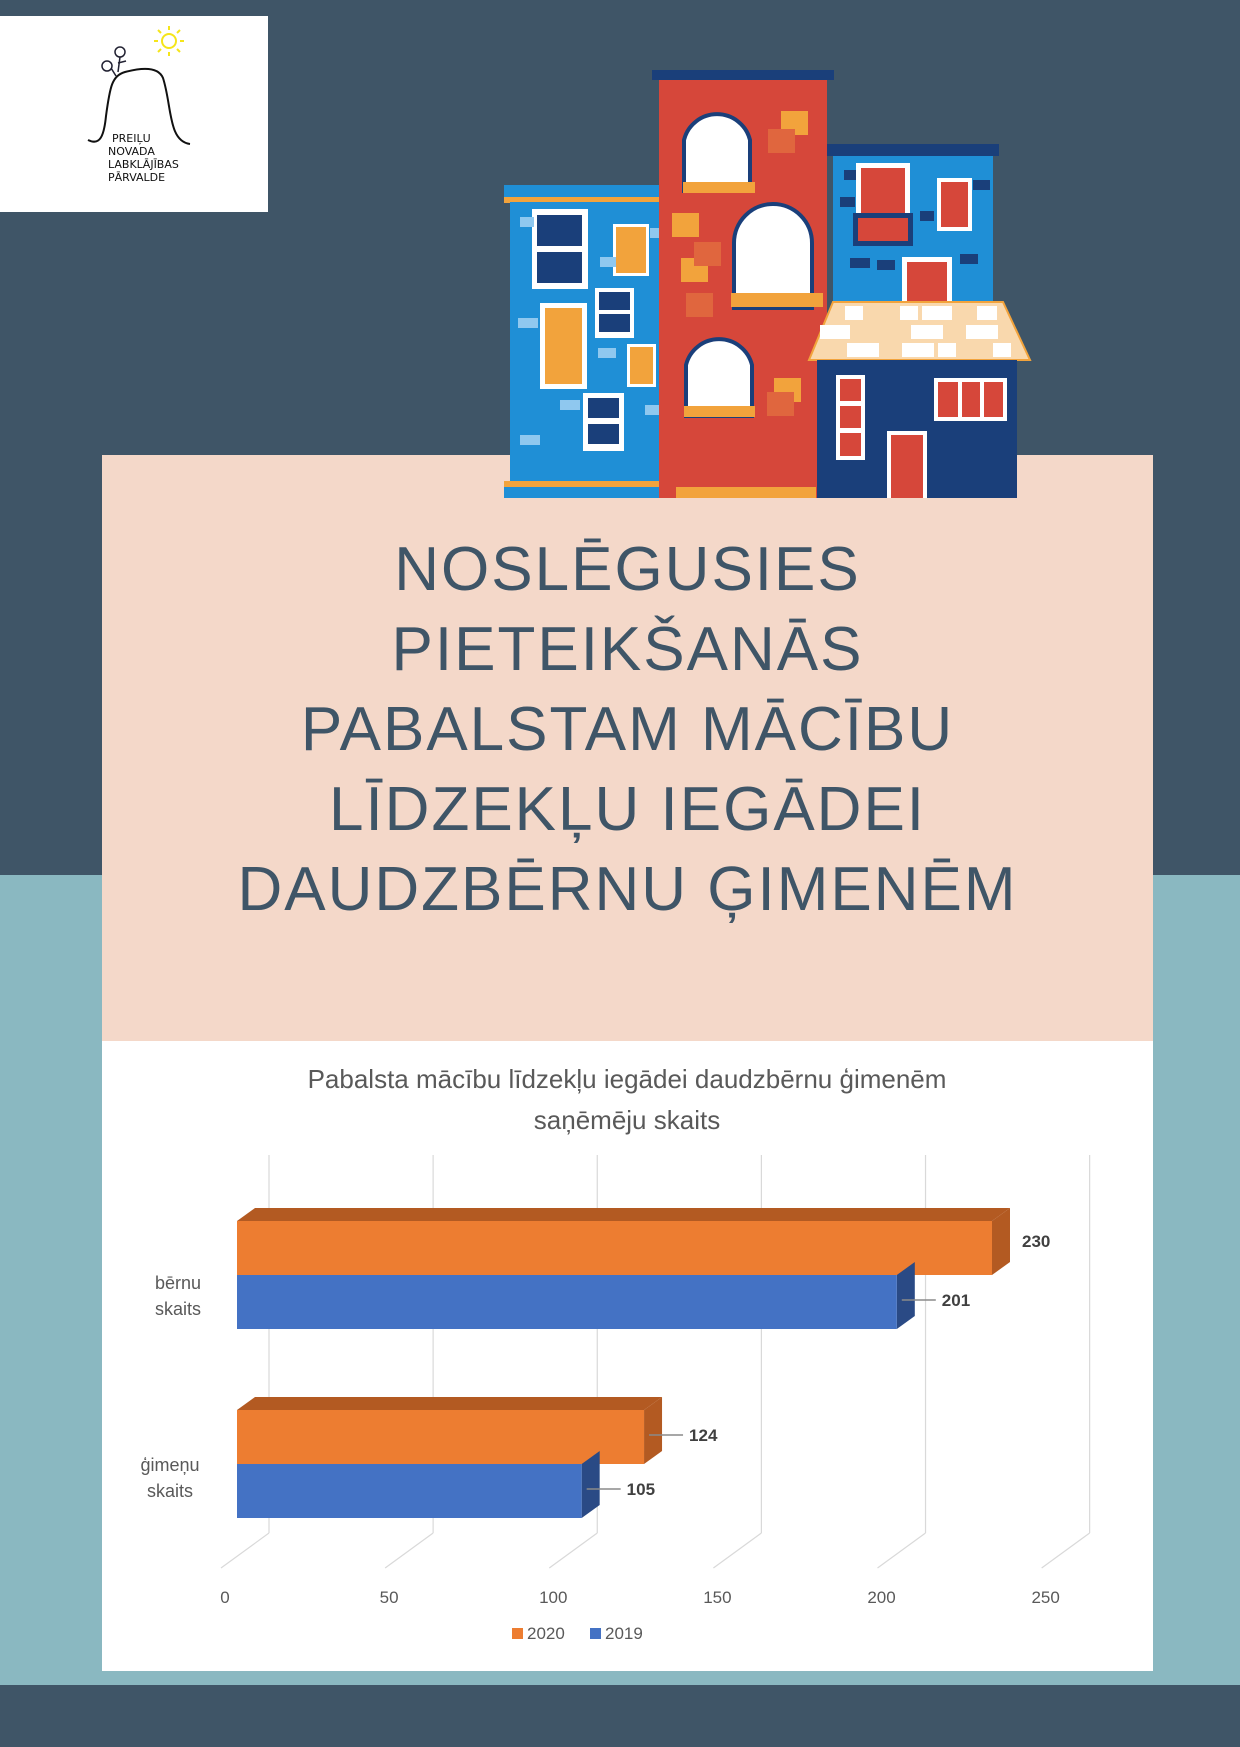 Image resolution: width=1240 pixels, height=1747 pixels. I want to click on x-tick-label: 150, so click(717, 1597).